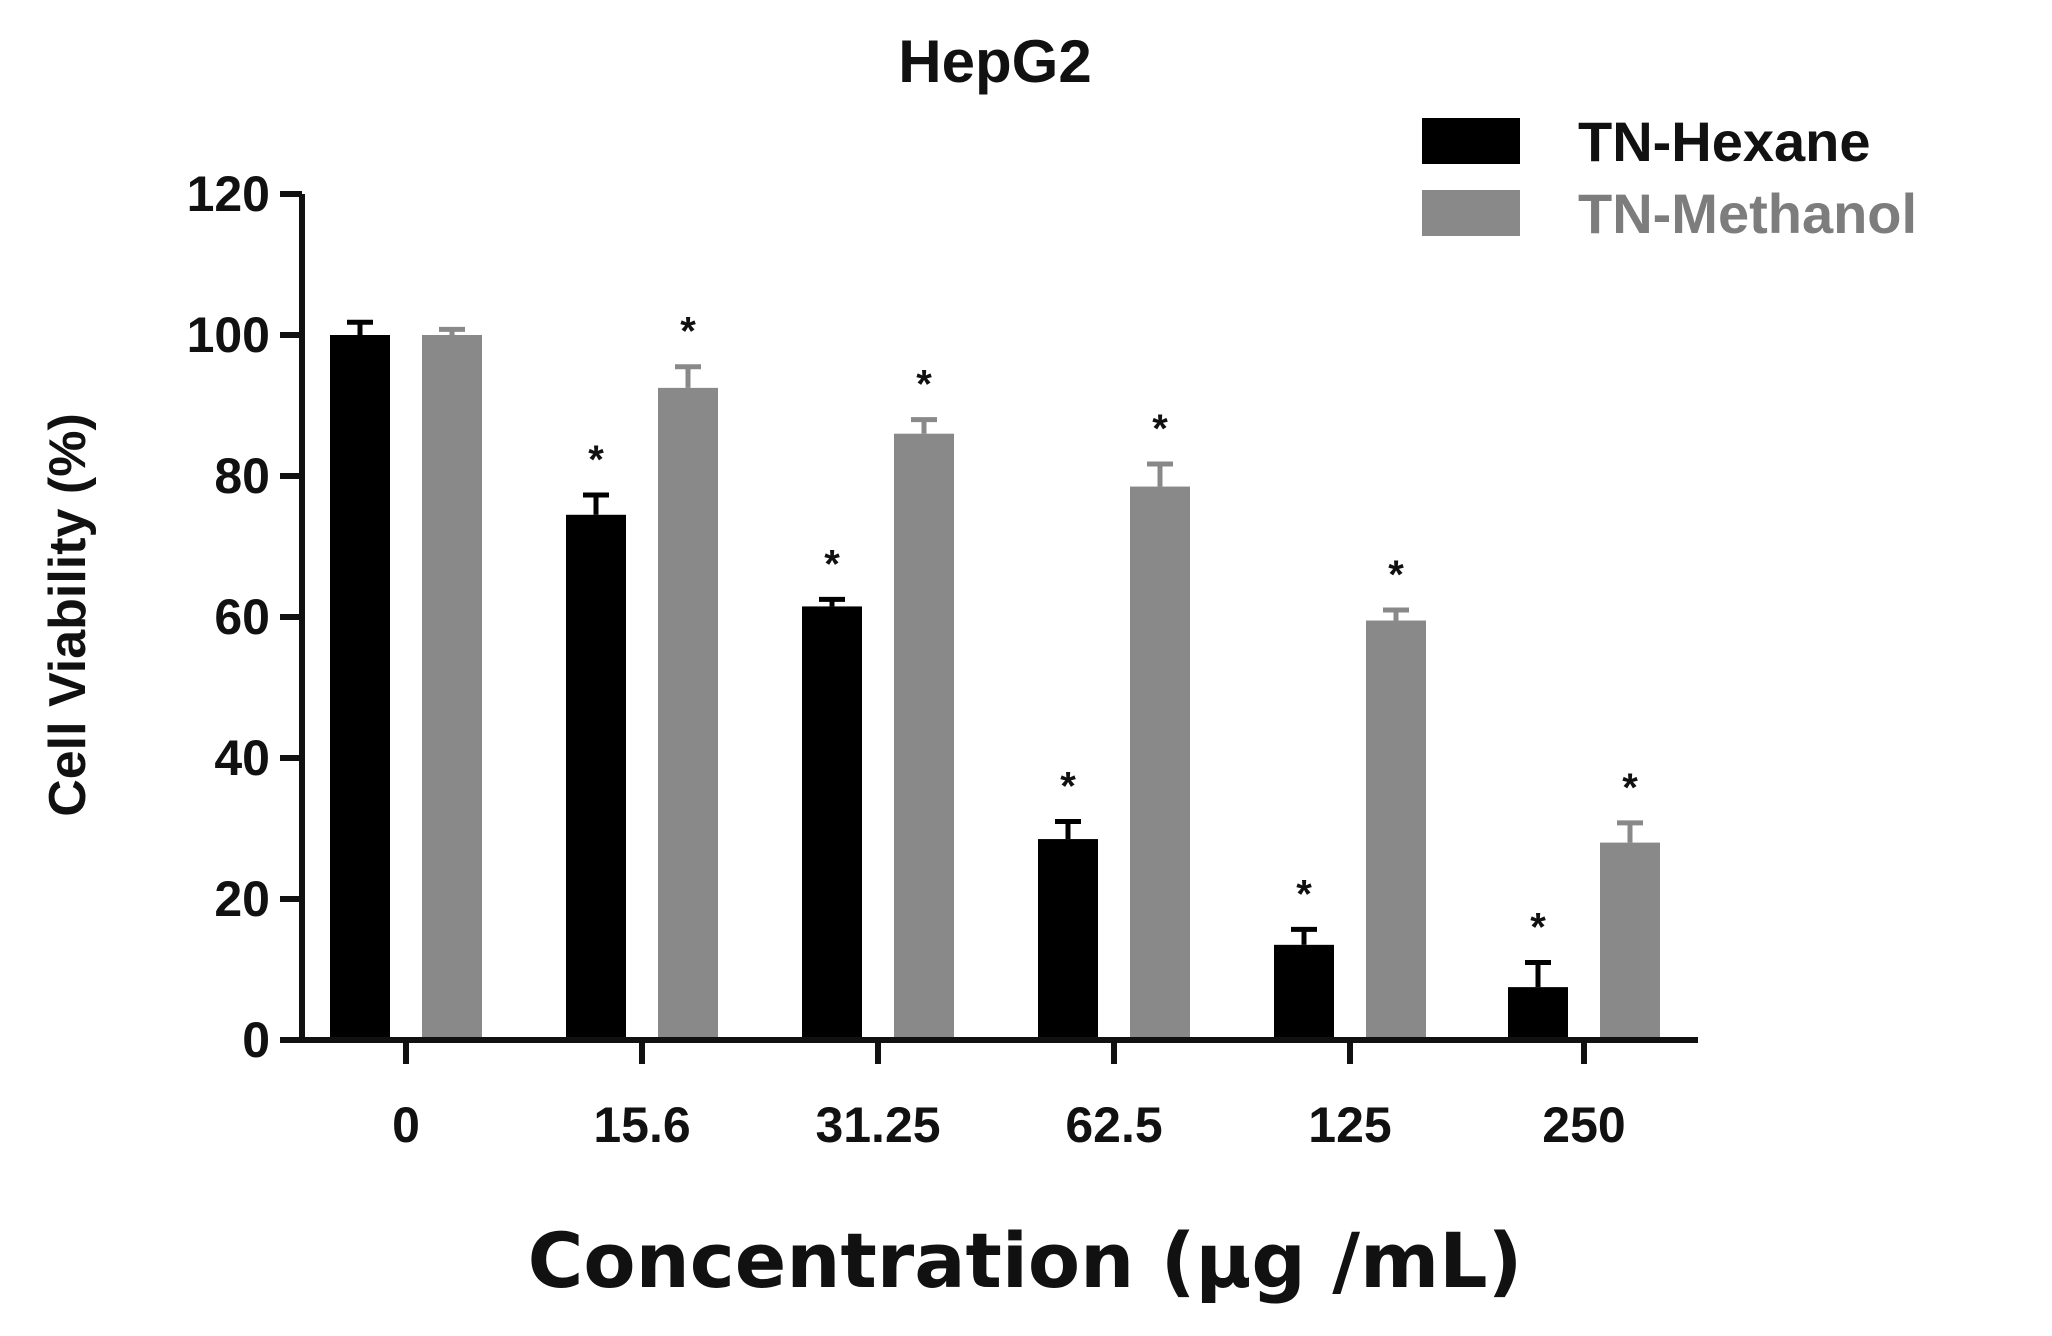 This screenshot has height=1336, width=2052. What do you see at coordinates (1583, 1125) in the screenshot?
I see `x-tick-label: 250` at bounding box center [1583, 1125].